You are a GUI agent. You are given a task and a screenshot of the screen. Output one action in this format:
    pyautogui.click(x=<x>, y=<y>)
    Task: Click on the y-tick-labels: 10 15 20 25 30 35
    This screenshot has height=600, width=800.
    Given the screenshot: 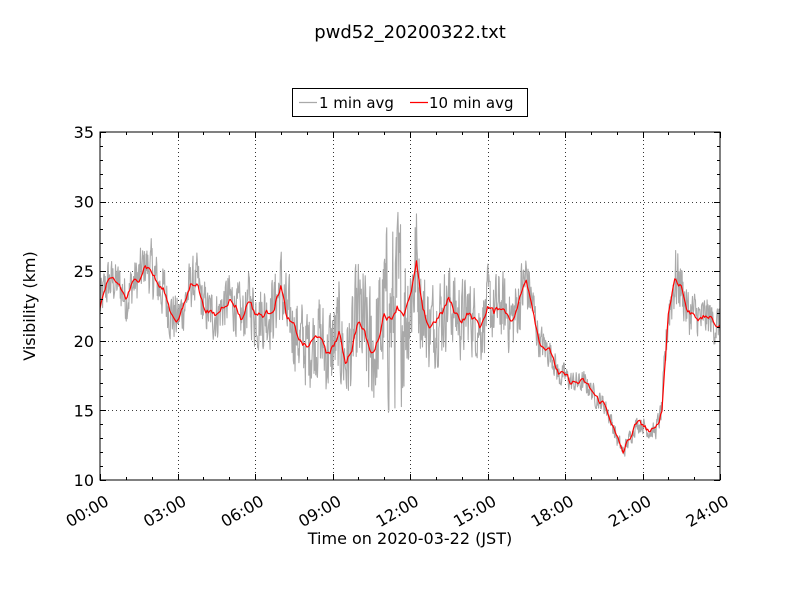 What is the action you would take?
    pyautogui.click(x=84, y=306)
    